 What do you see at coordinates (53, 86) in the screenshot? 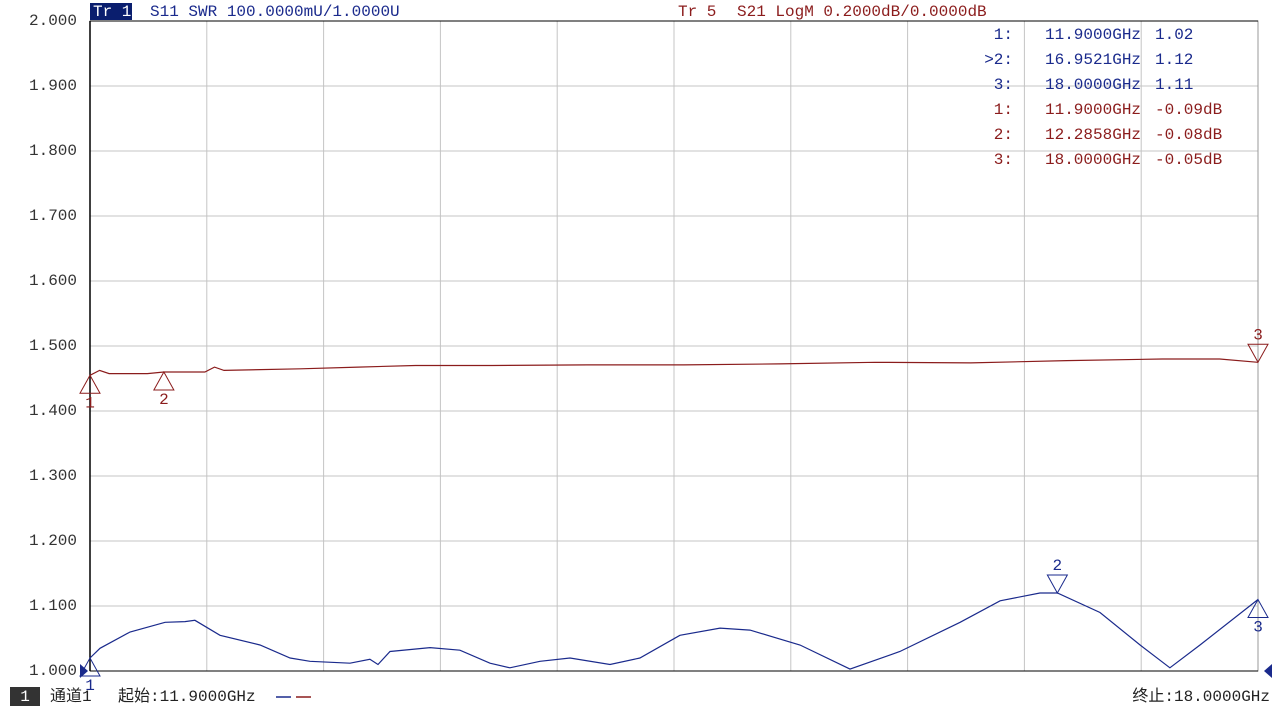
I see `y-tick-label: 1.900` at bounding box center [53, 86].